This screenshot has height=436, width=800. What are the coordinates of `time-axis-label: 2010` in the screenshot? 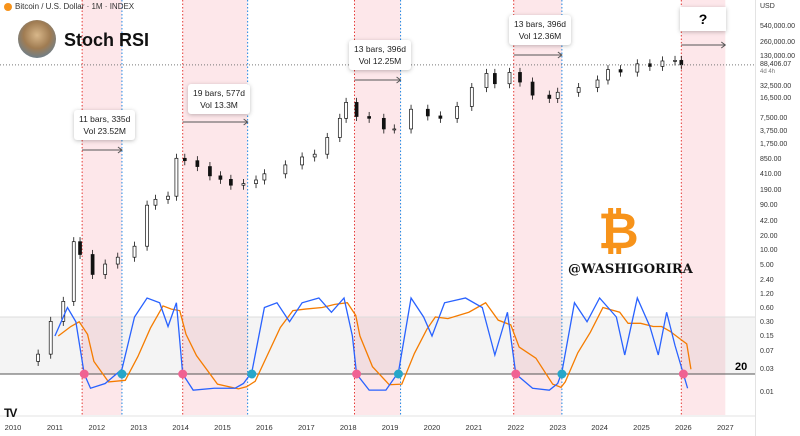 It's located at (13, 427).